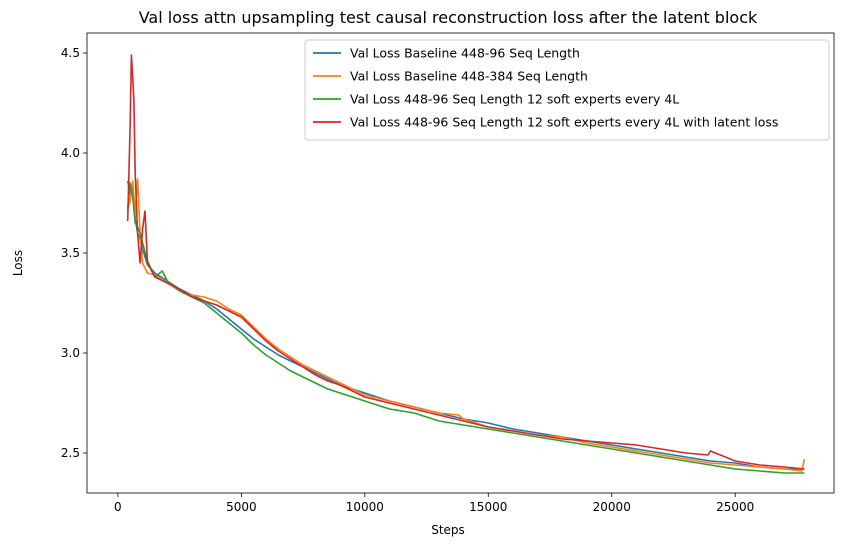 The width and height of the screenshot is (846, 547). Describe the element at coordinates (612, 507) in the screenshot. I see `x-tick-label: 20000` at that location.